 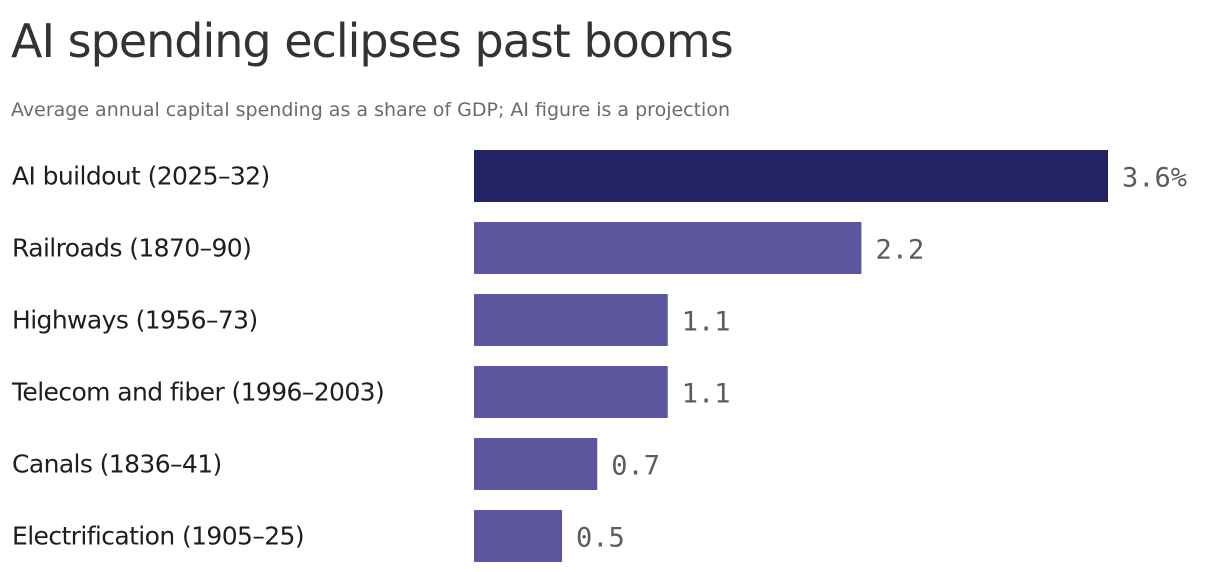 I want to click on category-label: AI buildout (2025–32), so click(x=141, y=176).